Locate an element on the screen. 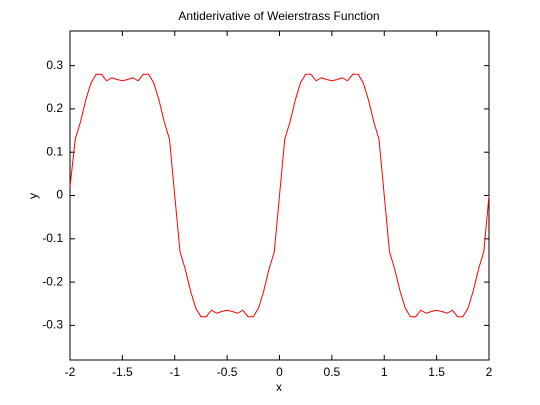 This screenshot has height=405, width=540. x-tick-label: -1.5 is located at coordinates (122, 372).